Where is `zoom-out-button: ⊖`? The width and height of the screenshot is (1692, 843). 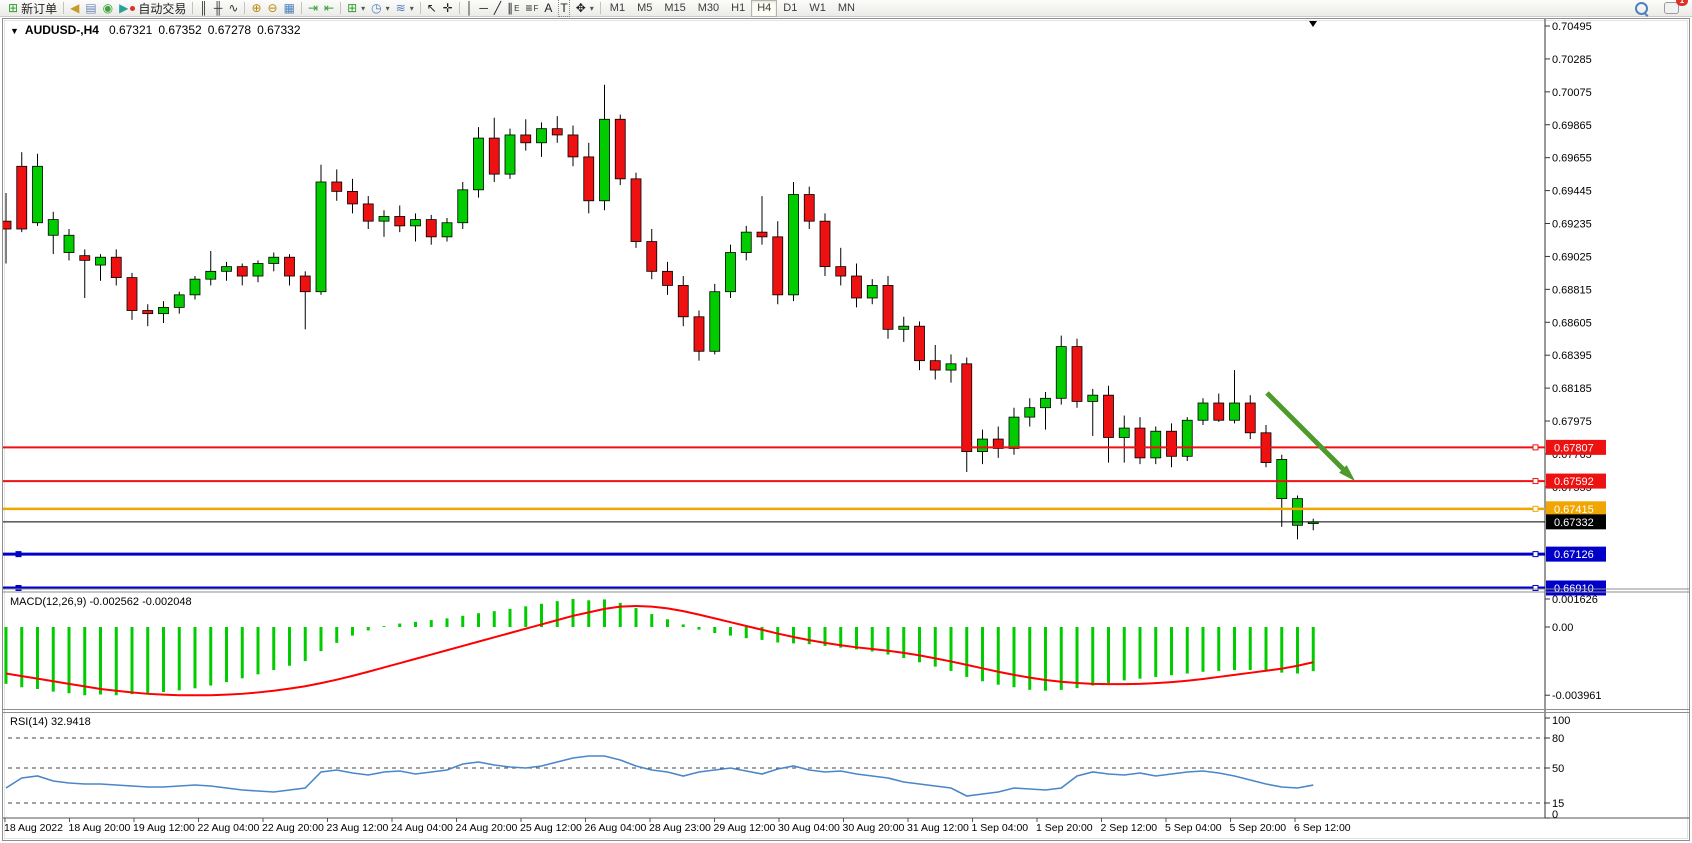 zoom-out-button: ⊖ is located at coordinates (273, 8).